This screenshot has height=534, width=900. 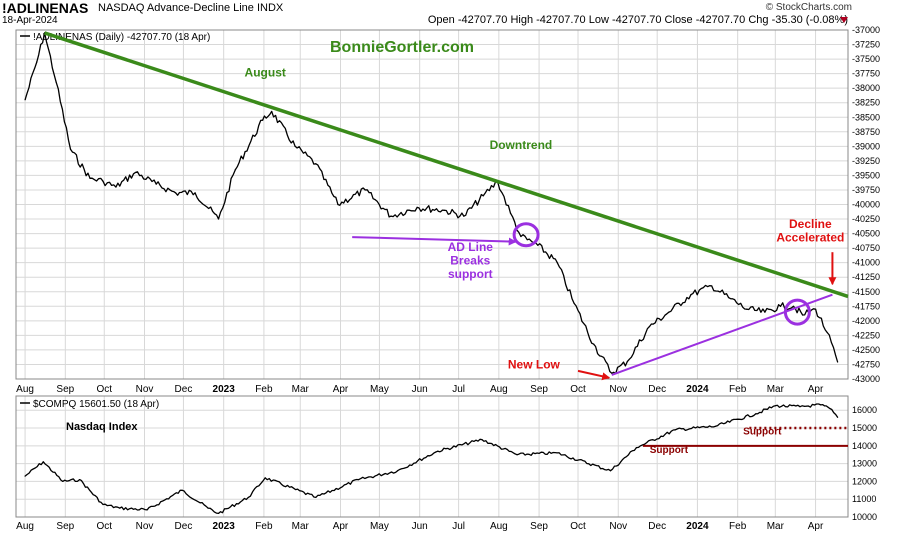 What do you see at coordinates (810, 224) in the screenshot?
I see `annotation-label: Decline` at bounding box center [810, 224].